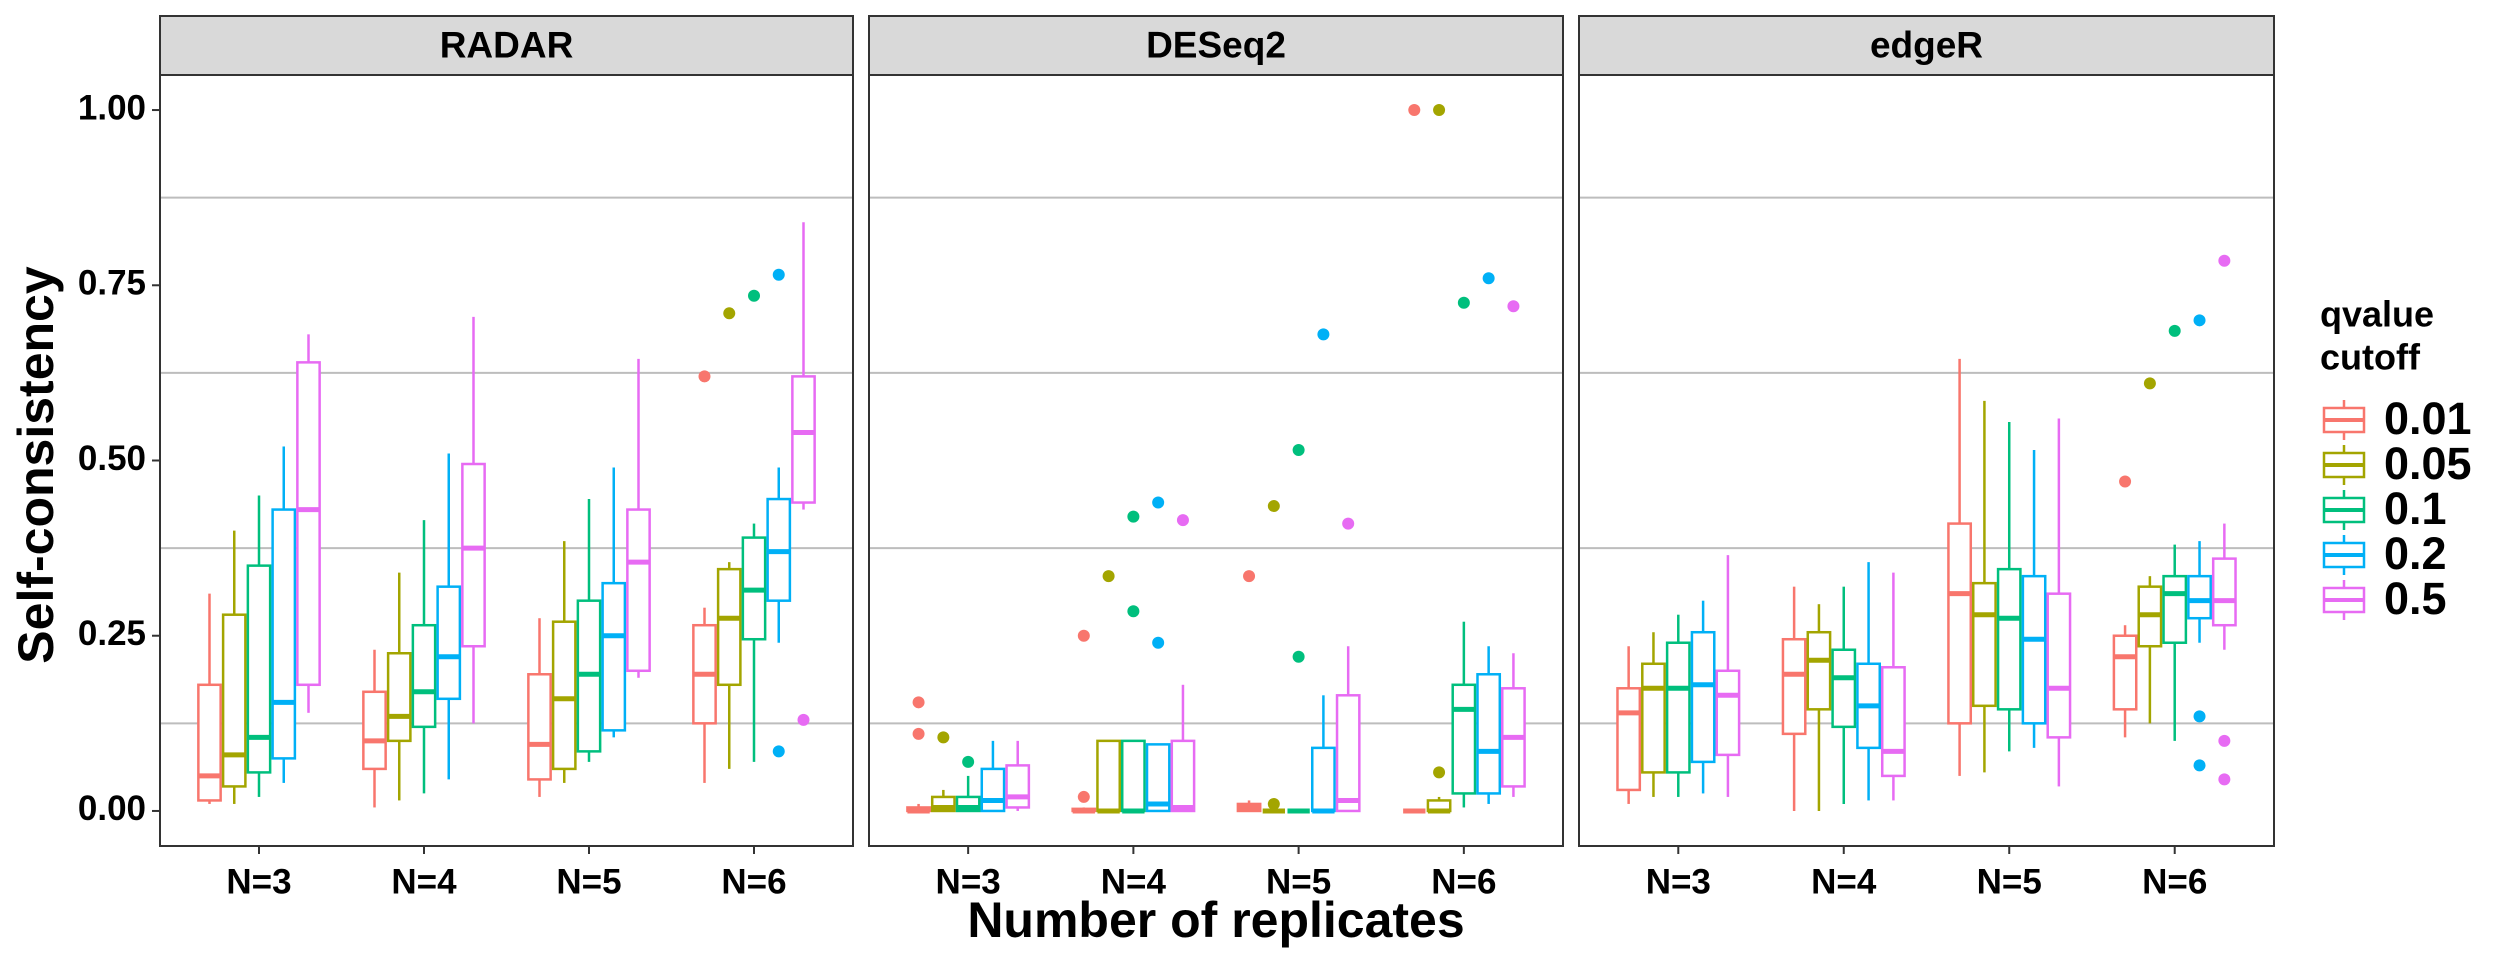  Describe the element at coordinates (2370, 357) in the screenshot. I see `legend-title: cutoff` at that location.